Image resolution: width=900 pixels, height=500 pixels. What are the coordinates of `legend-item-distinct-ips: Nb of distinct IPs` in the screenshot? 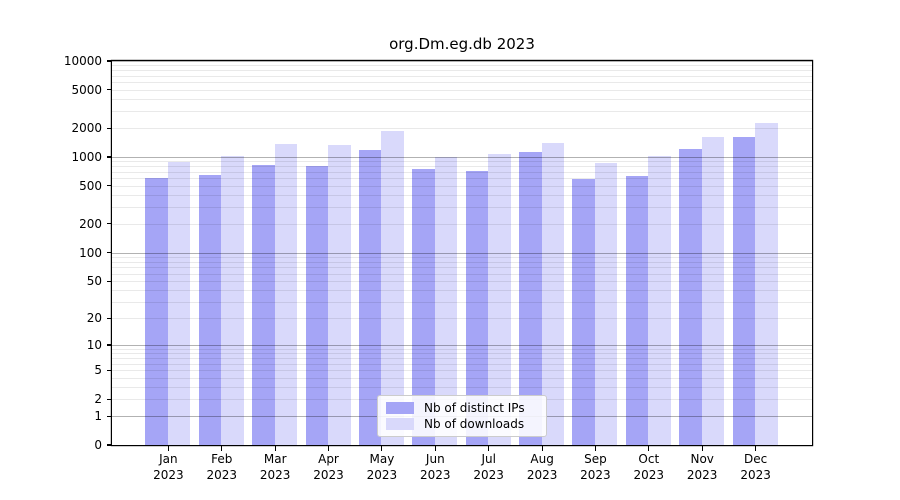 It's located at (462, 408).